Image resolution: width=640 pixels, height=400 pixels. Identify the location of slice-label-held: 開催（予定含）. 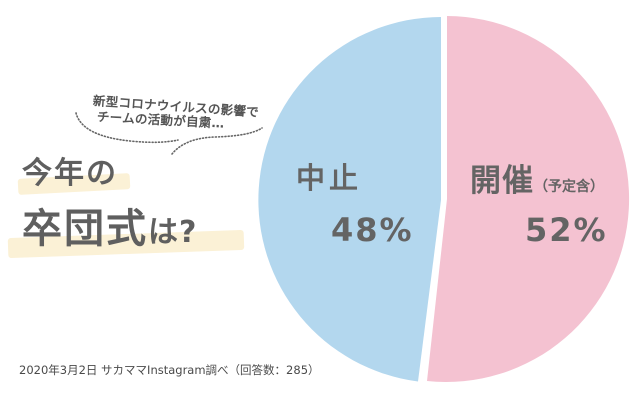
(537, 177).